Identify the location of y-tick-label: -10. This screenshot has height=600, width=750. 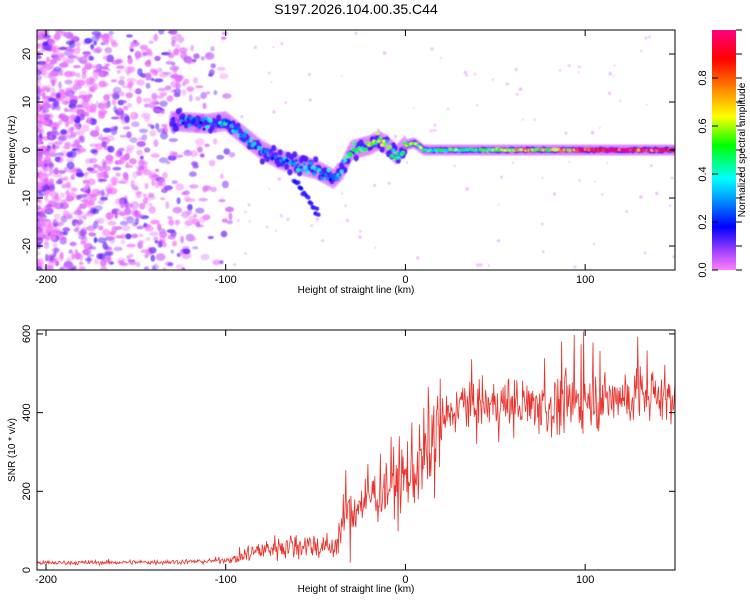
(27, 198).